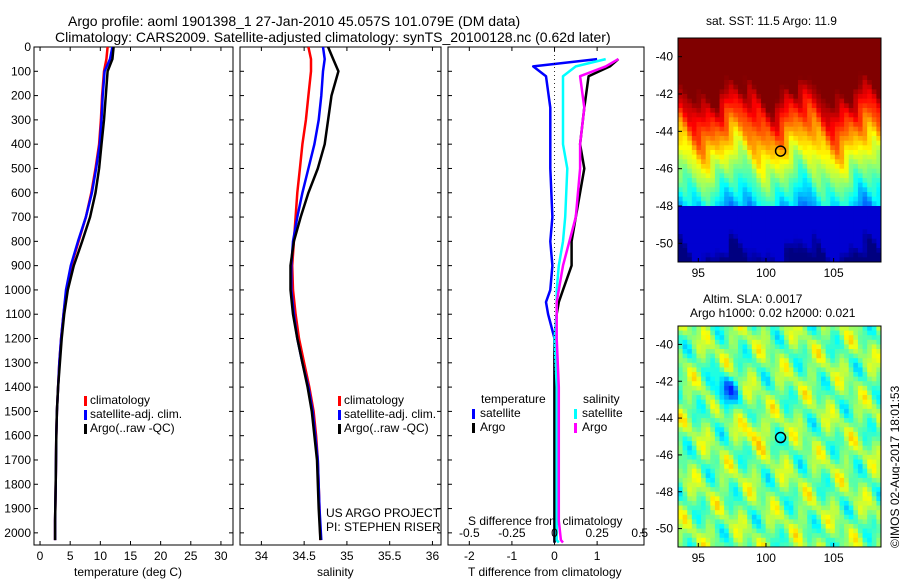  I want to click on legend-title-salinity: salinity, so click(601, 399).